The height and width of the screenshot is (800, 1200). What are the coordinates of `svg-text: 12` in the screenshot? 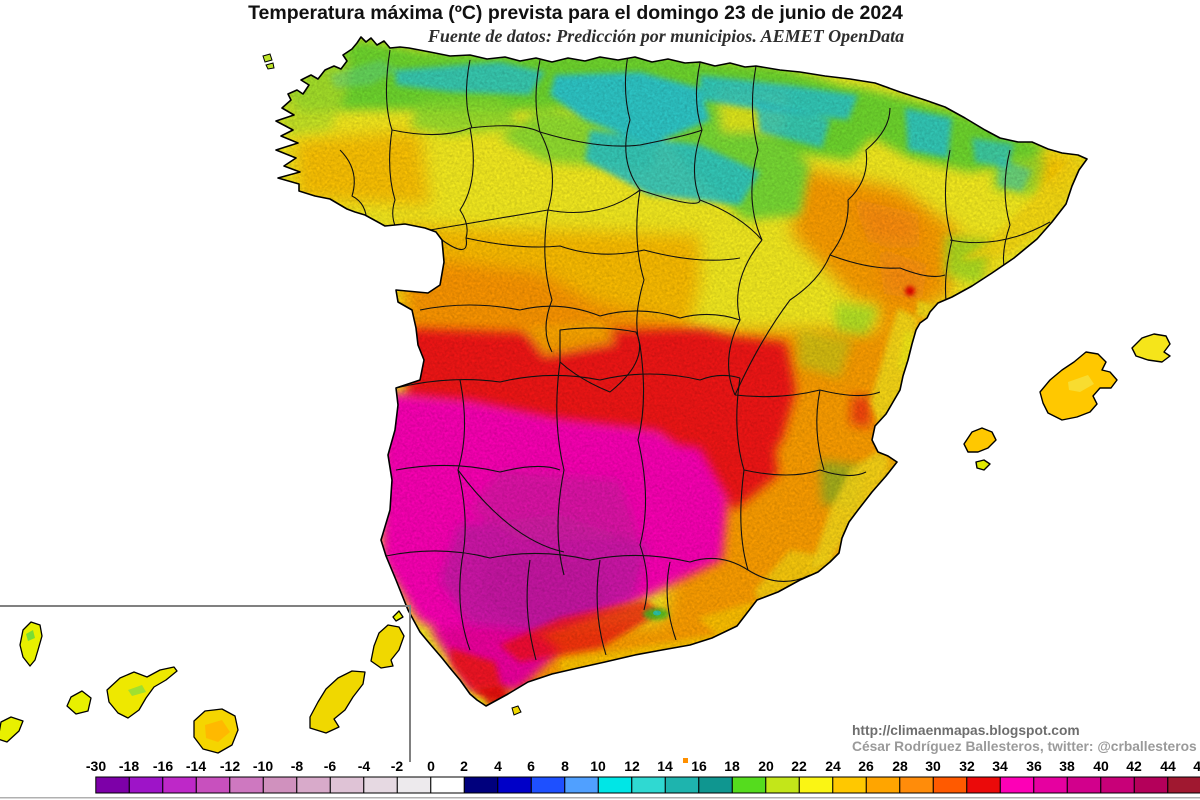 It's located at (632, 766).